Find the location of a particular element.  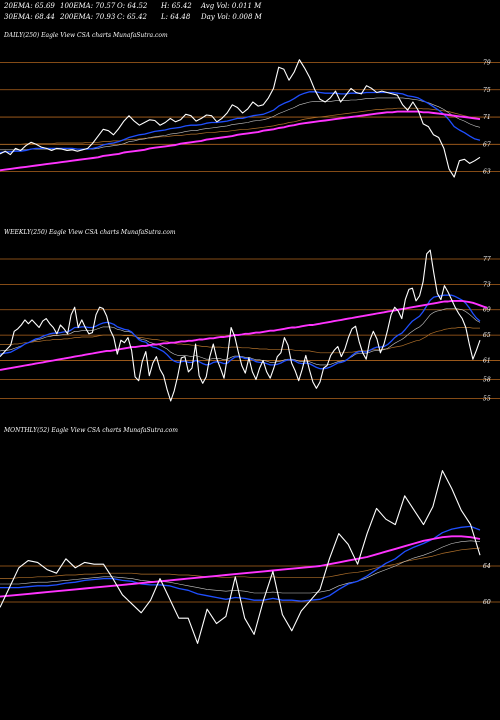

stat-avg-vol: Avg Vol: 0.011 M is located at coordinates (231, 6).